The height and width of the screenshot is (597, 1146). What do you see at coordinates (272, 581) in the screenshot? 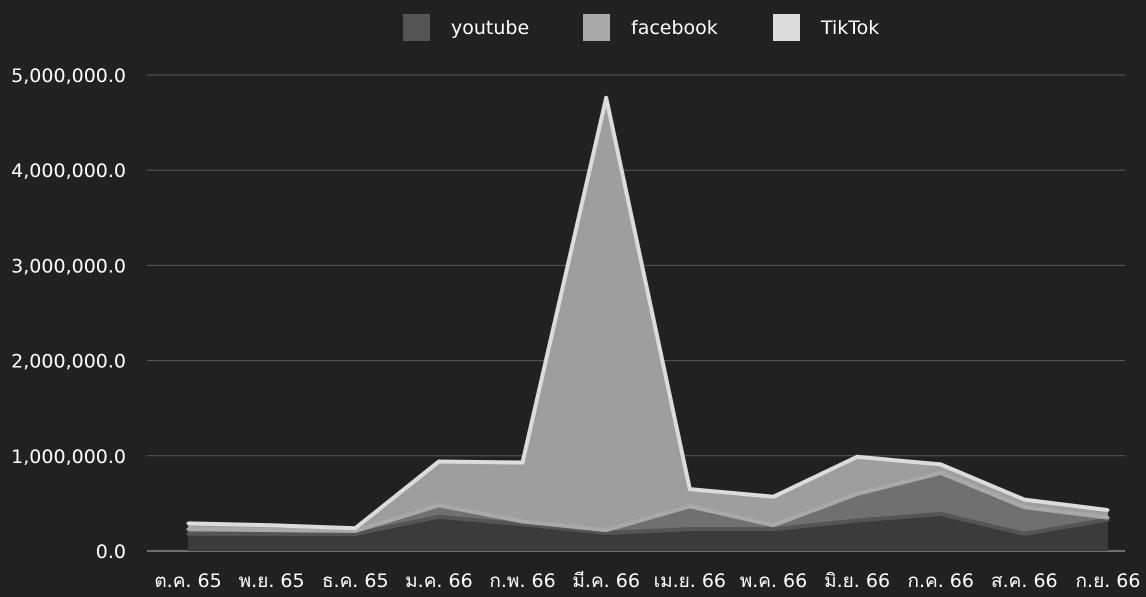
I see `x-tick-label: พ.ย. 65` at bounding box center [272, 581].